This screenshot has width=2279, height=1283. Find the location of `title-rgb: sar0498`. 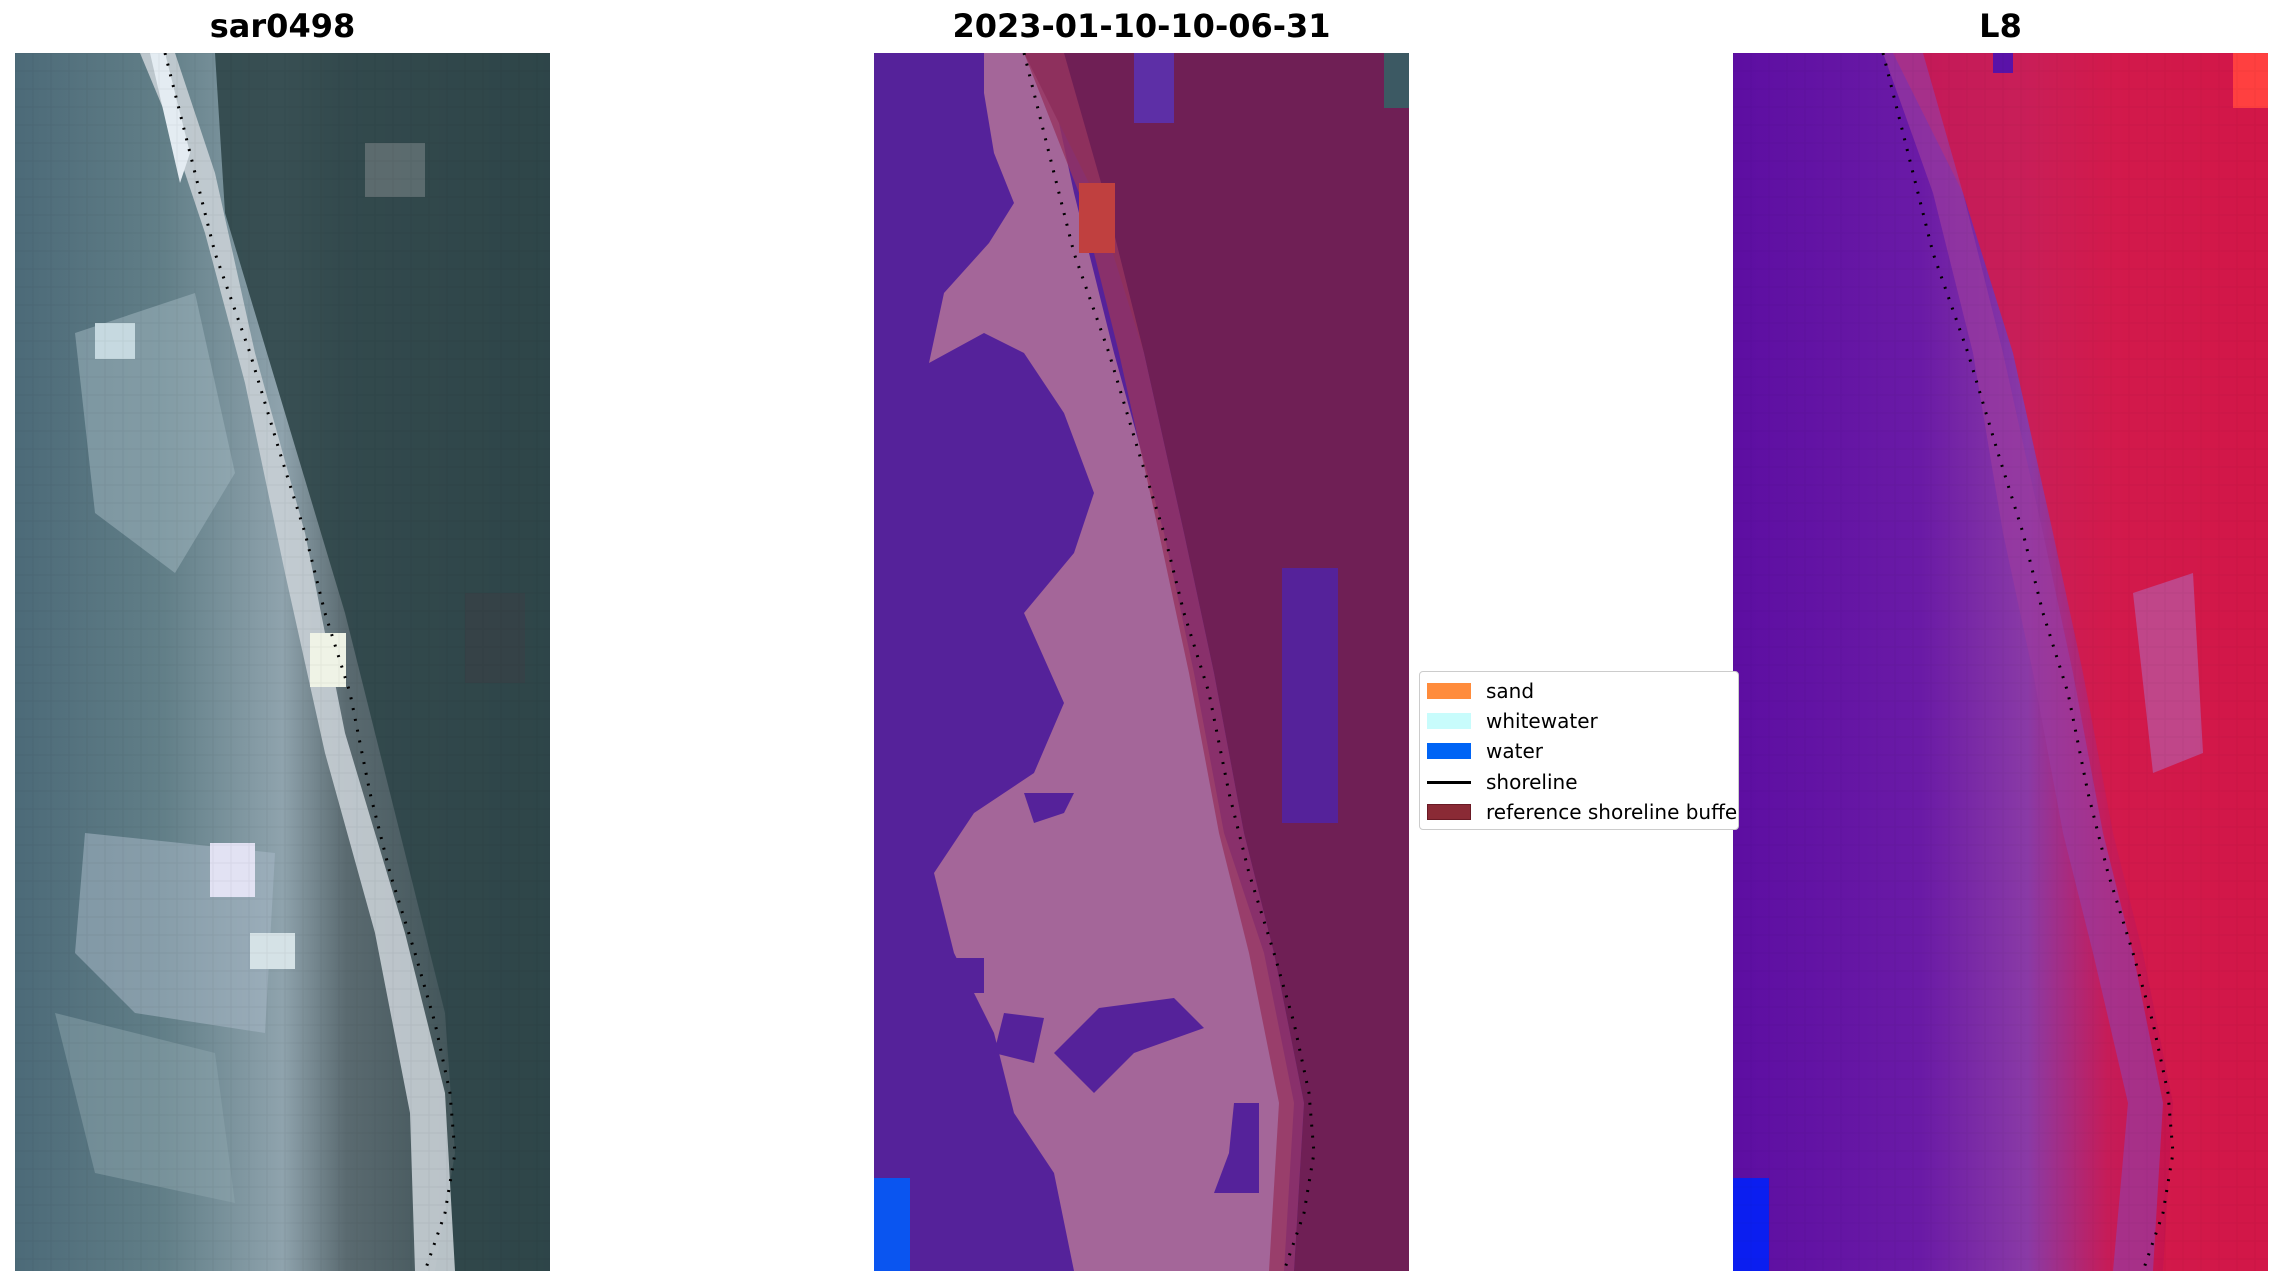

title-rgb: sar0498 is located at coordinates (282, 26).